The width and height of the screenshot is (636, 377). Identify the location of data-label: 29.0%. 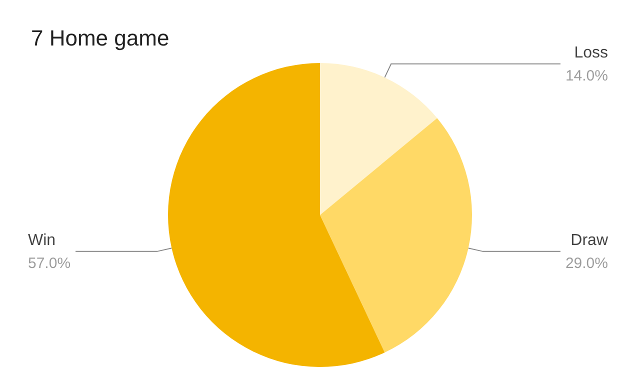
(586, 263).